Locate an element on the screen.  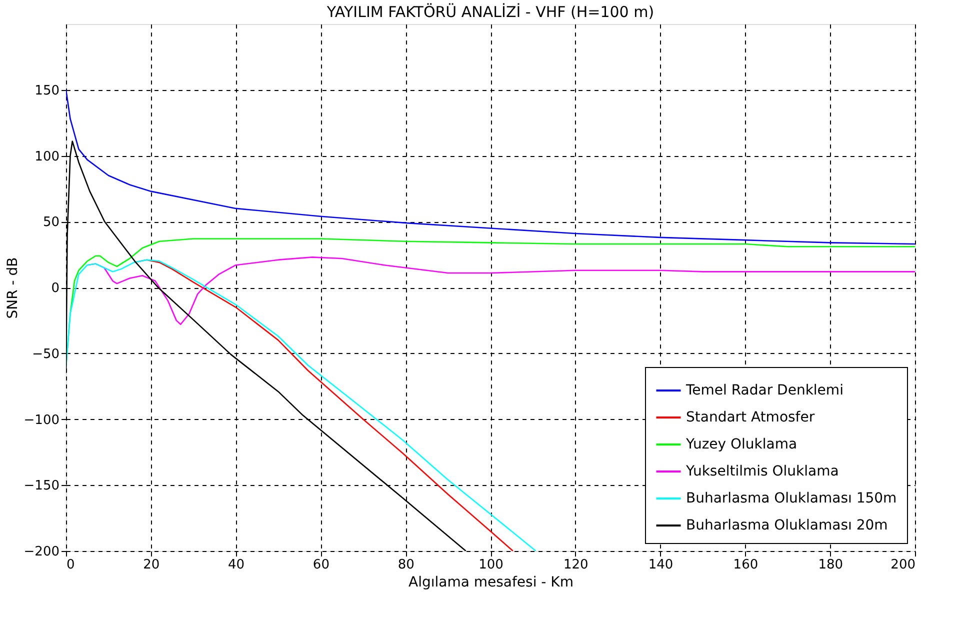
y-tick-label: −100 is located at coordinates (42, 420).